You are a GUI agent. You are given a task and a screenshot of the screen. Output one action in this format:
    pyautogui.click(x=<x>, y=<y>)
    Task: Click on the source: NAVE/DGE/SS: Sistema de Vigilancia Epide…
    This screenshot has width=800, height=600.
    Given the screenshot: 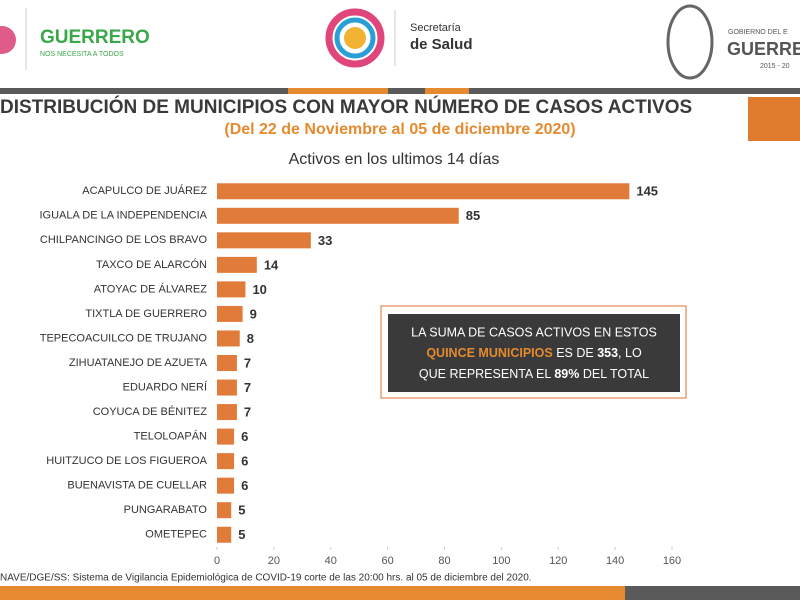 What is the action you would take?
    pyautogui.click(x=266, y=578)
    